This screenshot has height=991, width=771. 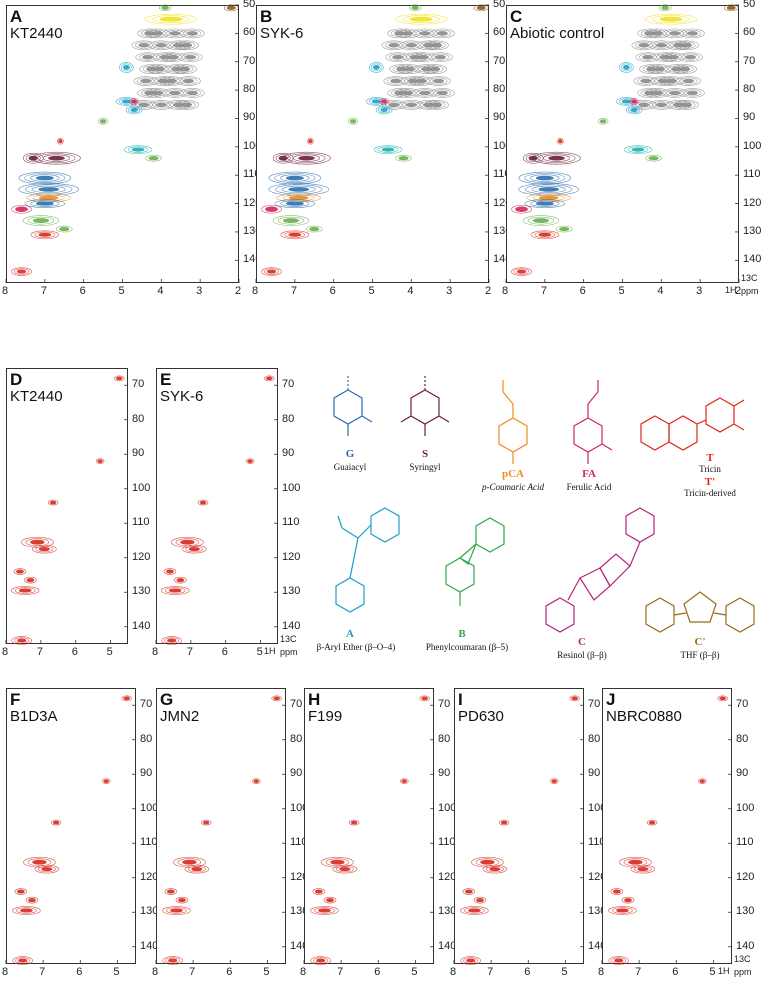 What do you see at coordinates (634, 110) in the screenshot?
I see `a-beta-s-peak` at bounding box center [634, 110].